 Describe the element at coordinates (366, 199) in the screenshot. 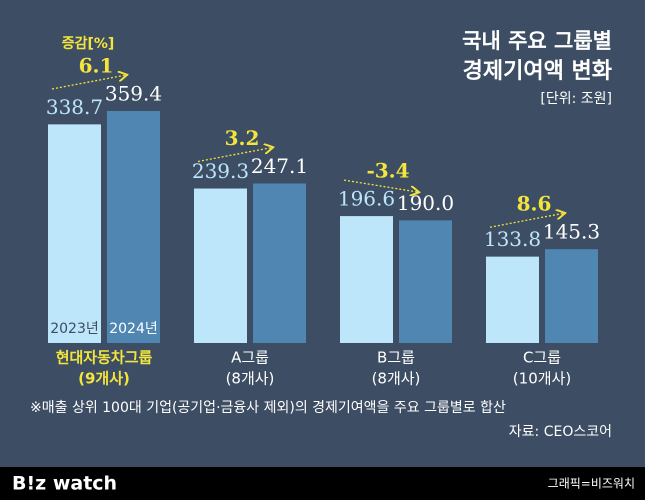

I see `value-label: 196.6` at that location.